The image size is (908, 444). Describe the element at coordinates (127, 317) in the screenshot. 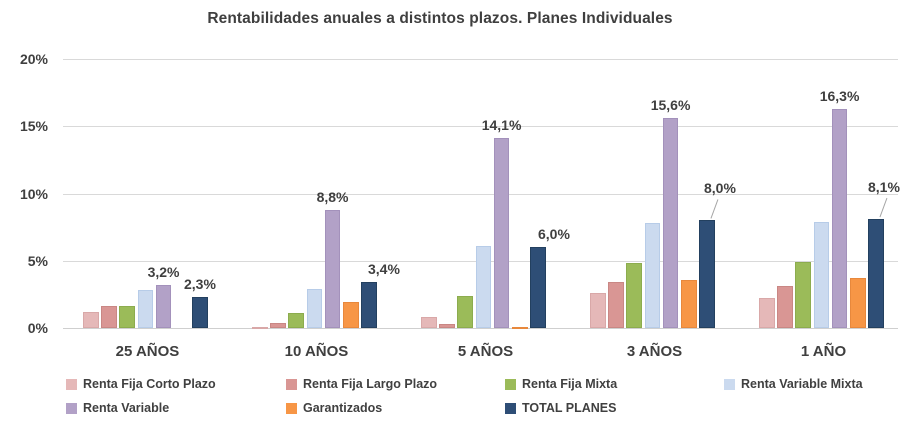

I see `bar-renta-fija-mixta-25-a-os` at that location.